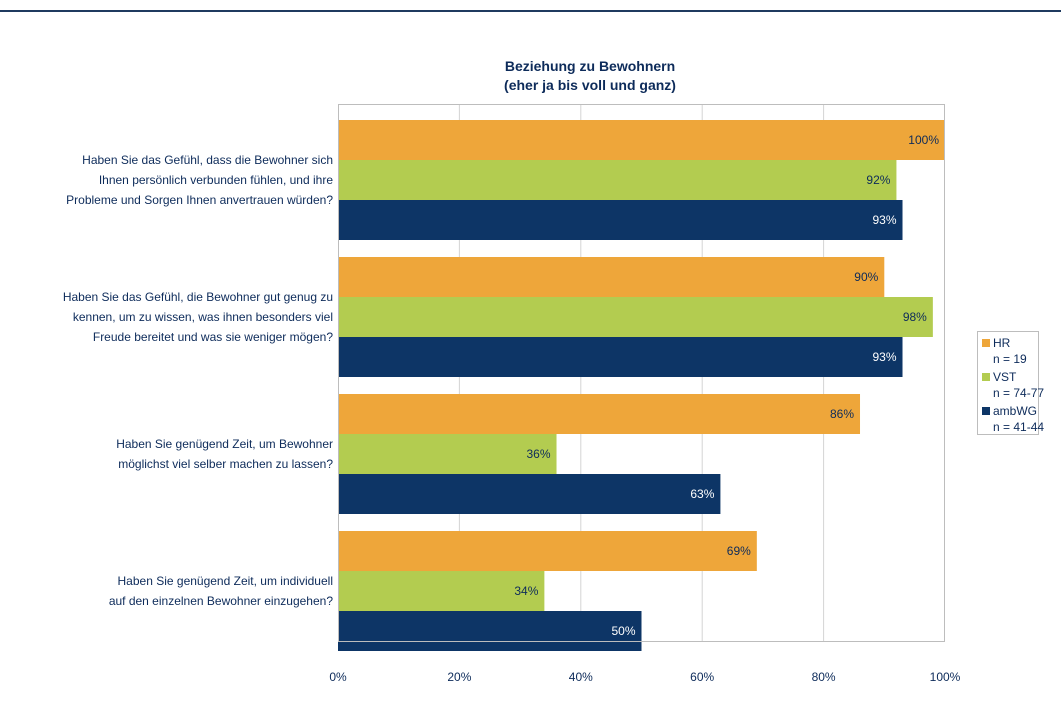 The width and height of the screenshot is (1061, 713). Describe the element at coordinates (702, 677) in the screenshot. I see `x-tick-label-3: 60%` at that location.